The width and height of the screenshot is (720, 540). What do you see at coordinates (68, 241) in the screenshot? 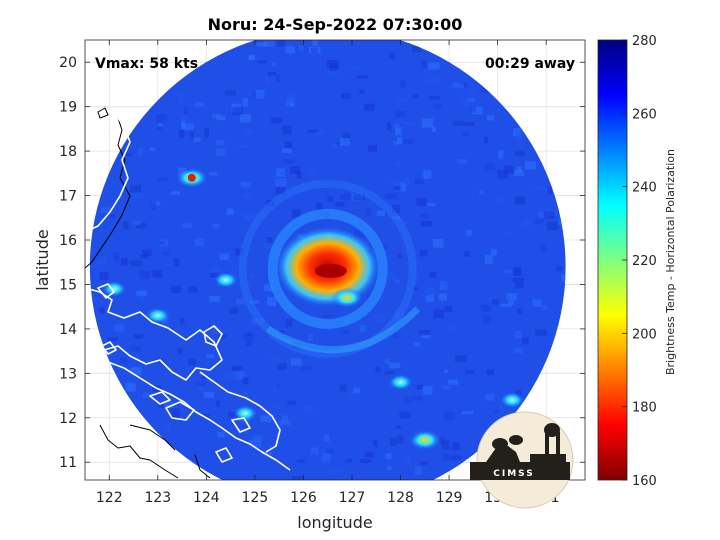
I see `y-tick-label: 16` at bounding box center [68, 241].